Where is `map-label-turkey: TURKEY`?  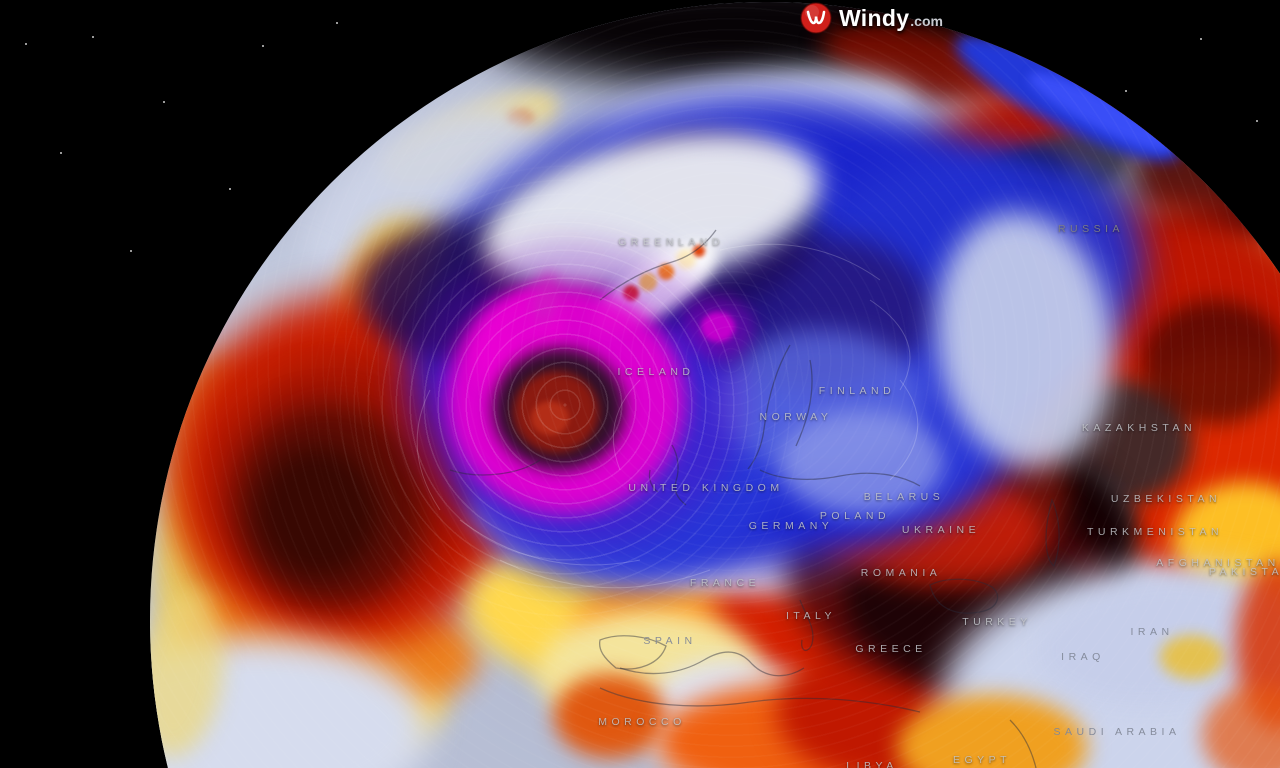 map-label-turkey: TURKEY is located at coordinates (997, 622).